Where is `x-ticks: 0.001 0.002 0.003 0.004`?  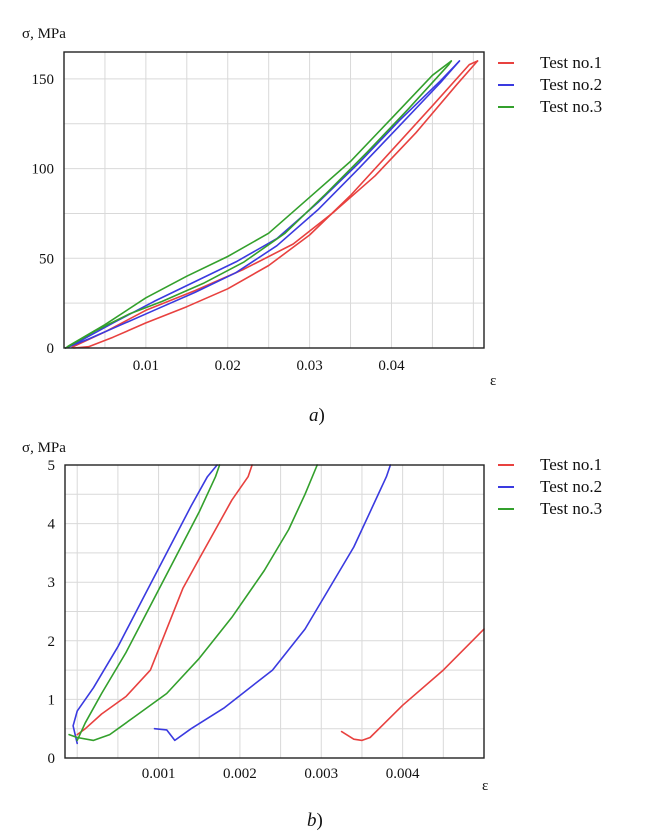
x-ticks: 0.001 0.002 0.003 0.004 is located at coordinates (281, 774).